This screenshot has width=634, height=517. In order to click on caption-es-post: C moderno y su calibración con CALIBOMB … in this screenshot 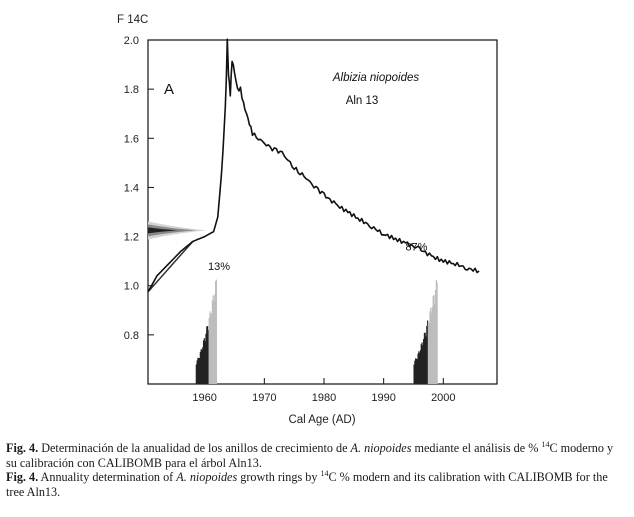, I will do `click(310, 455)`.